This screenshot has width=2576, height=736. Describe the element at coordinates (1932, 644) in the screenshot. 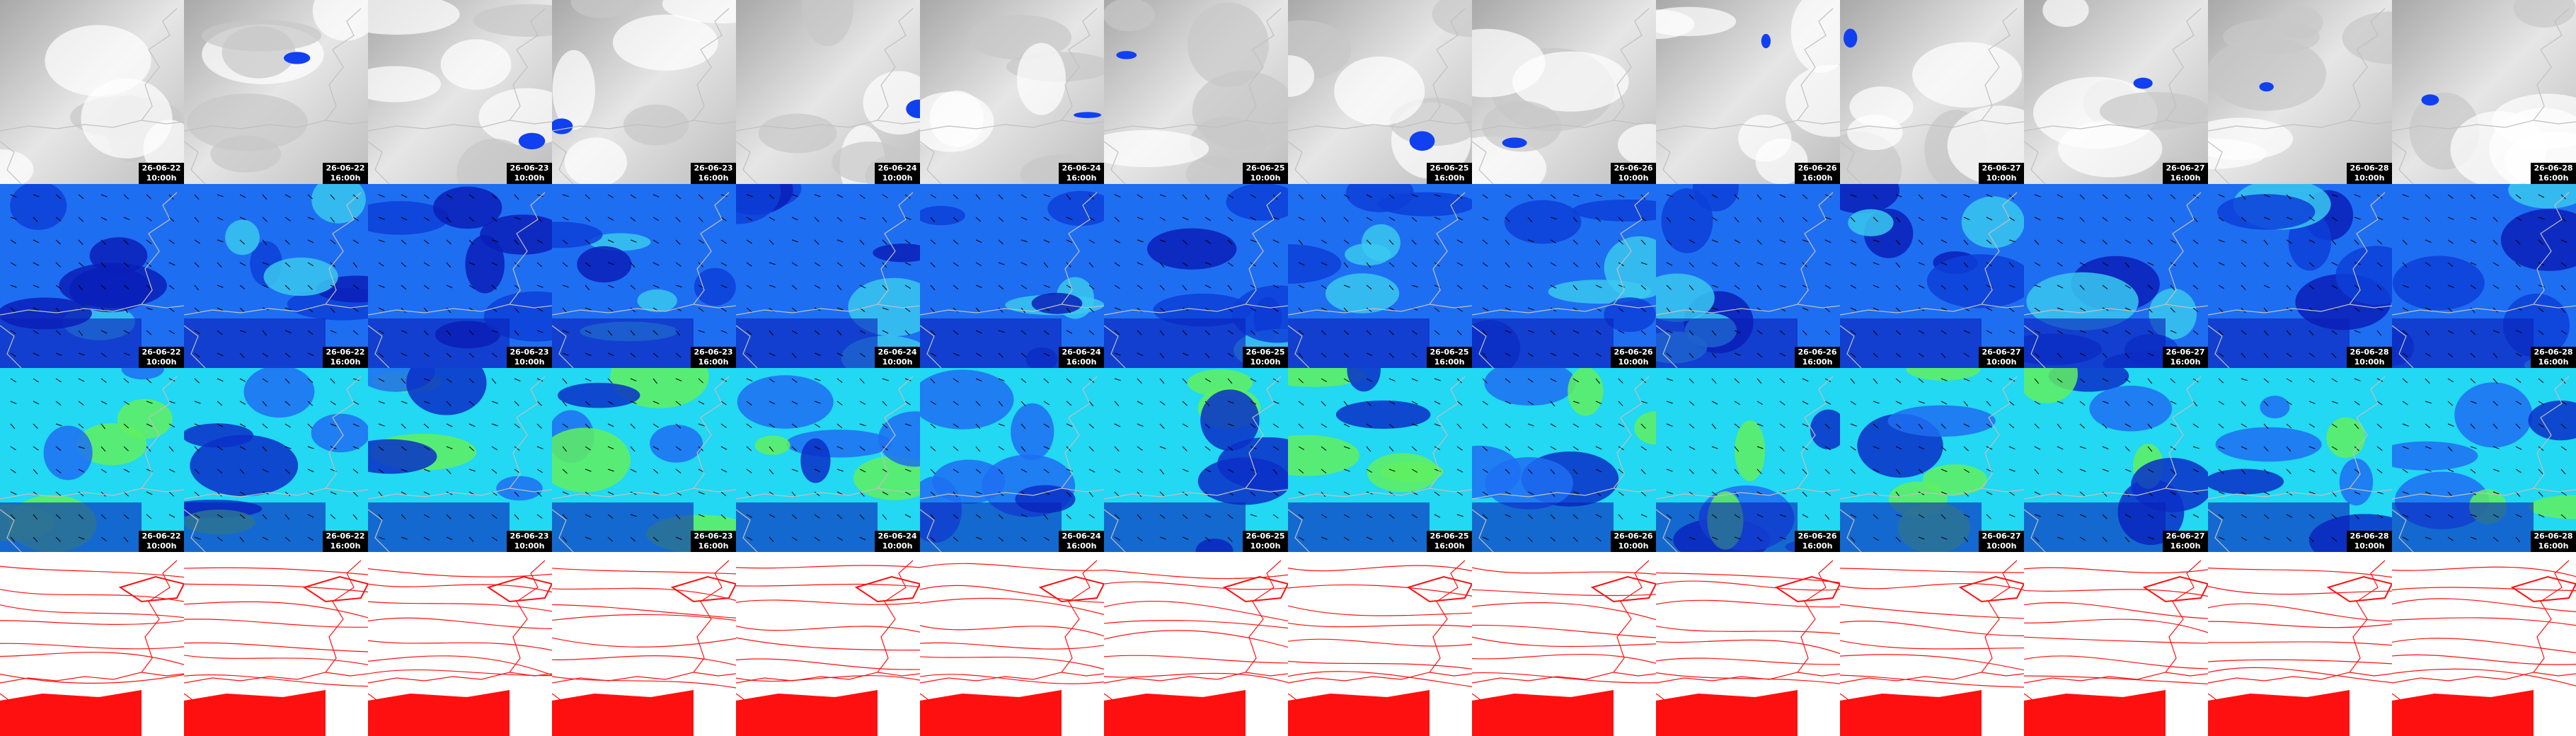

I see `map-cell` at that location.